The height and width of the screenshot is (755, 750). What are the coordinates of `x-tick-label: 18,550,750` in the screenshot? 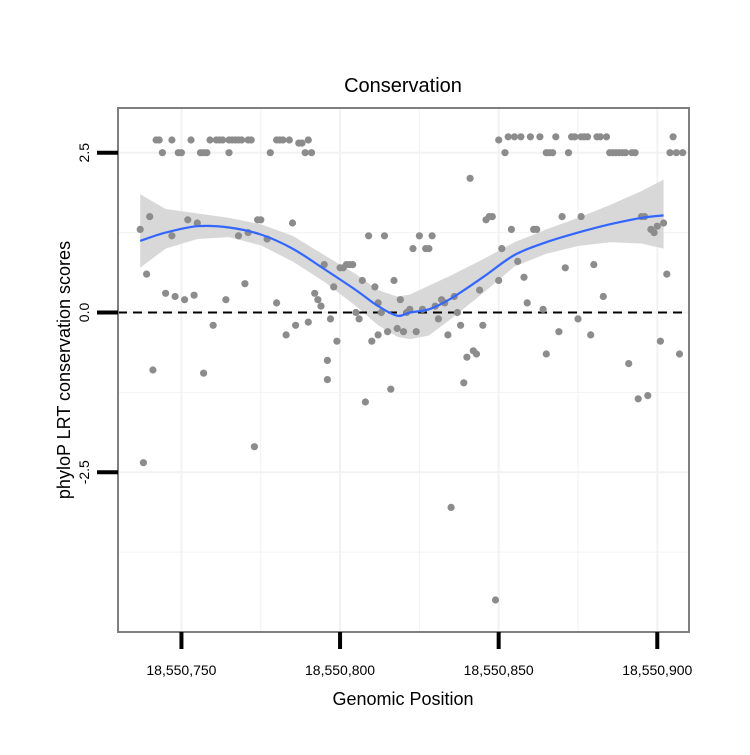 It's located at (181, 670).